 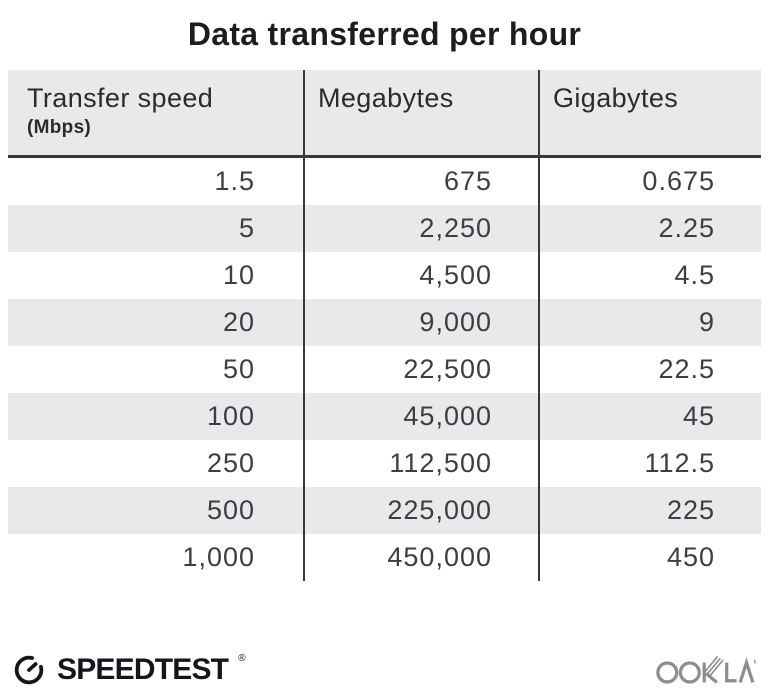 I want to click on table-cell: 225, so click(x=649, y=510).